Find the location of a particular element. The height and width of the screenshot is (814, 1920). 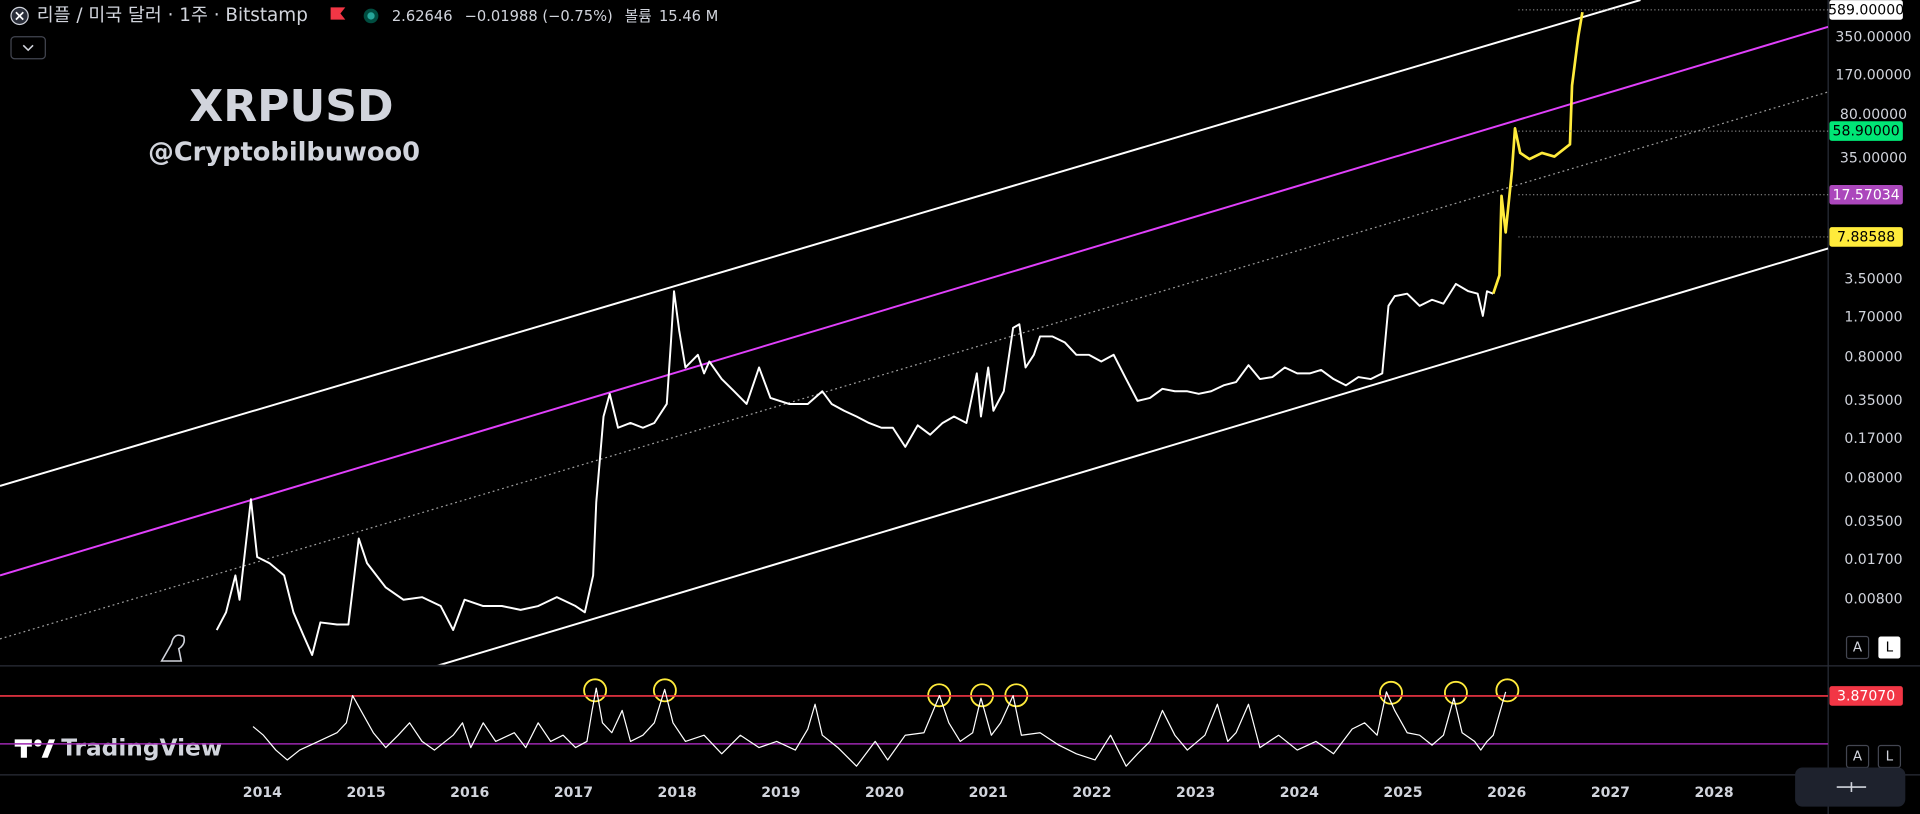

flag-icon is located at coordinates (338, 13).